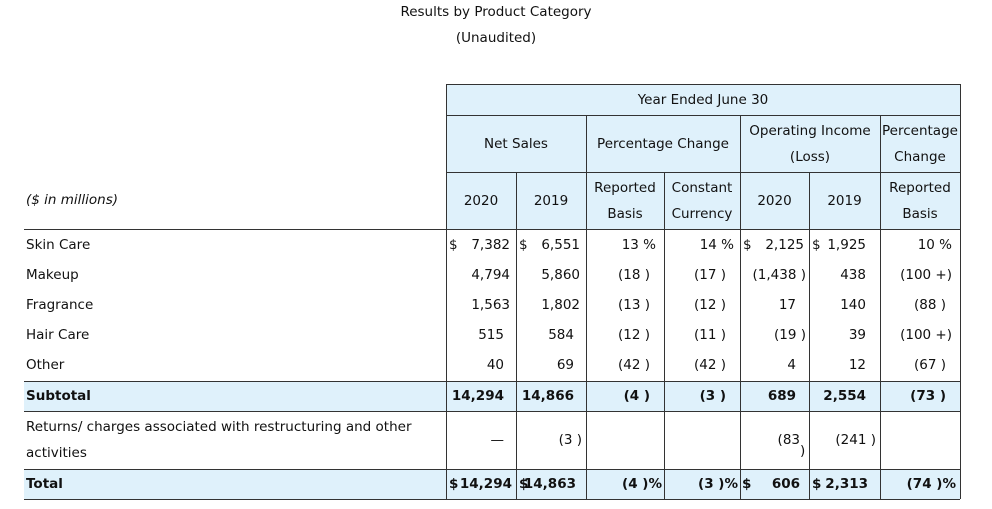  I want to click on net-sales-2019: 5,860, so click(560, 275).